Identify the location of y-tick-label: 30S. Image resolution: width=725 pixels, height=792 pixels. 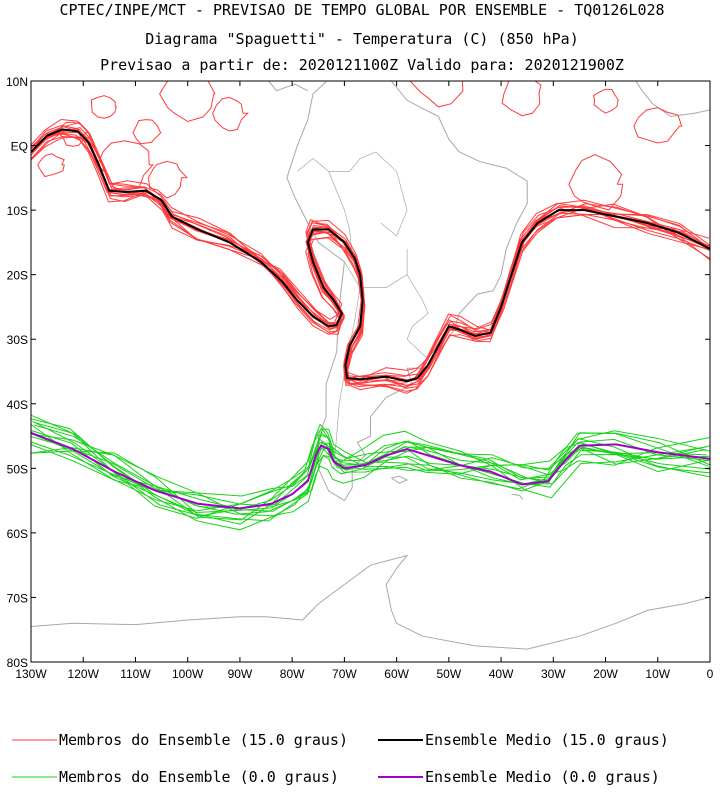
(17, 340).